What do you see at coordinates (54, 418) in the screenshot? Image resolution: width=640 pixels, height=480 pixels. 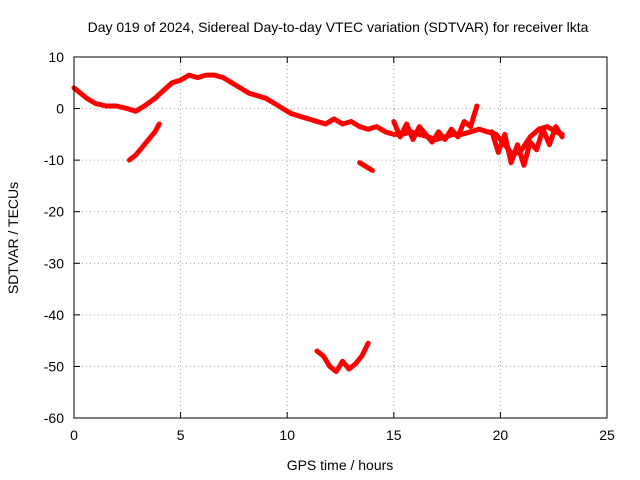 I see `y-tick-label: -60` at bounding box center [54, 418].